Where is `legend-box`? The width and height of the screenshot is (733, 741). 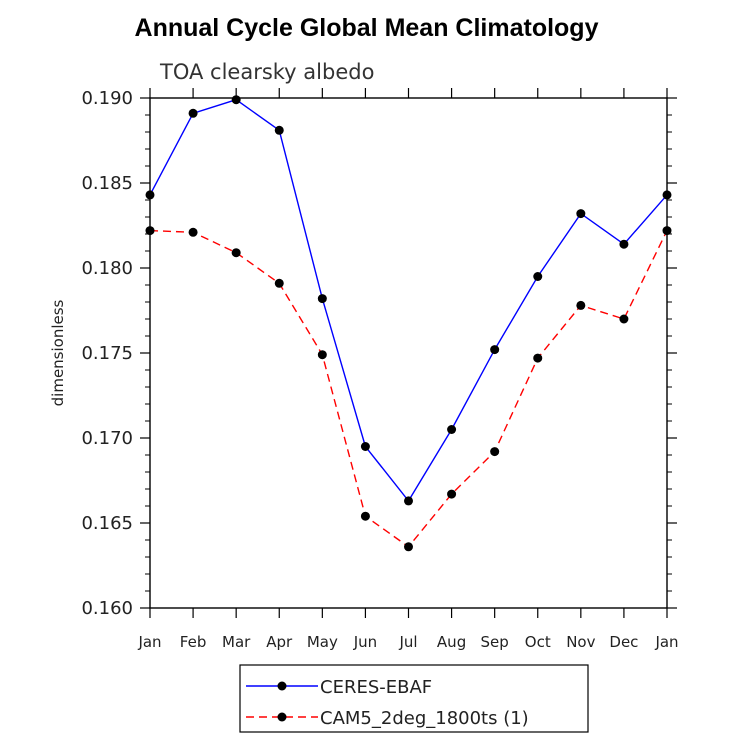
legend-box is located at coordinates (414, 698).